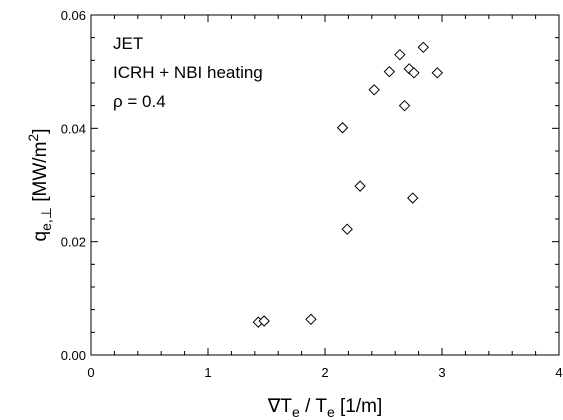 This screenshot has width=563, height=420. Describe the element at coordinates (280, 406) in the screenshot. I see `x-axis-title-prefix: ∇T` at that location.